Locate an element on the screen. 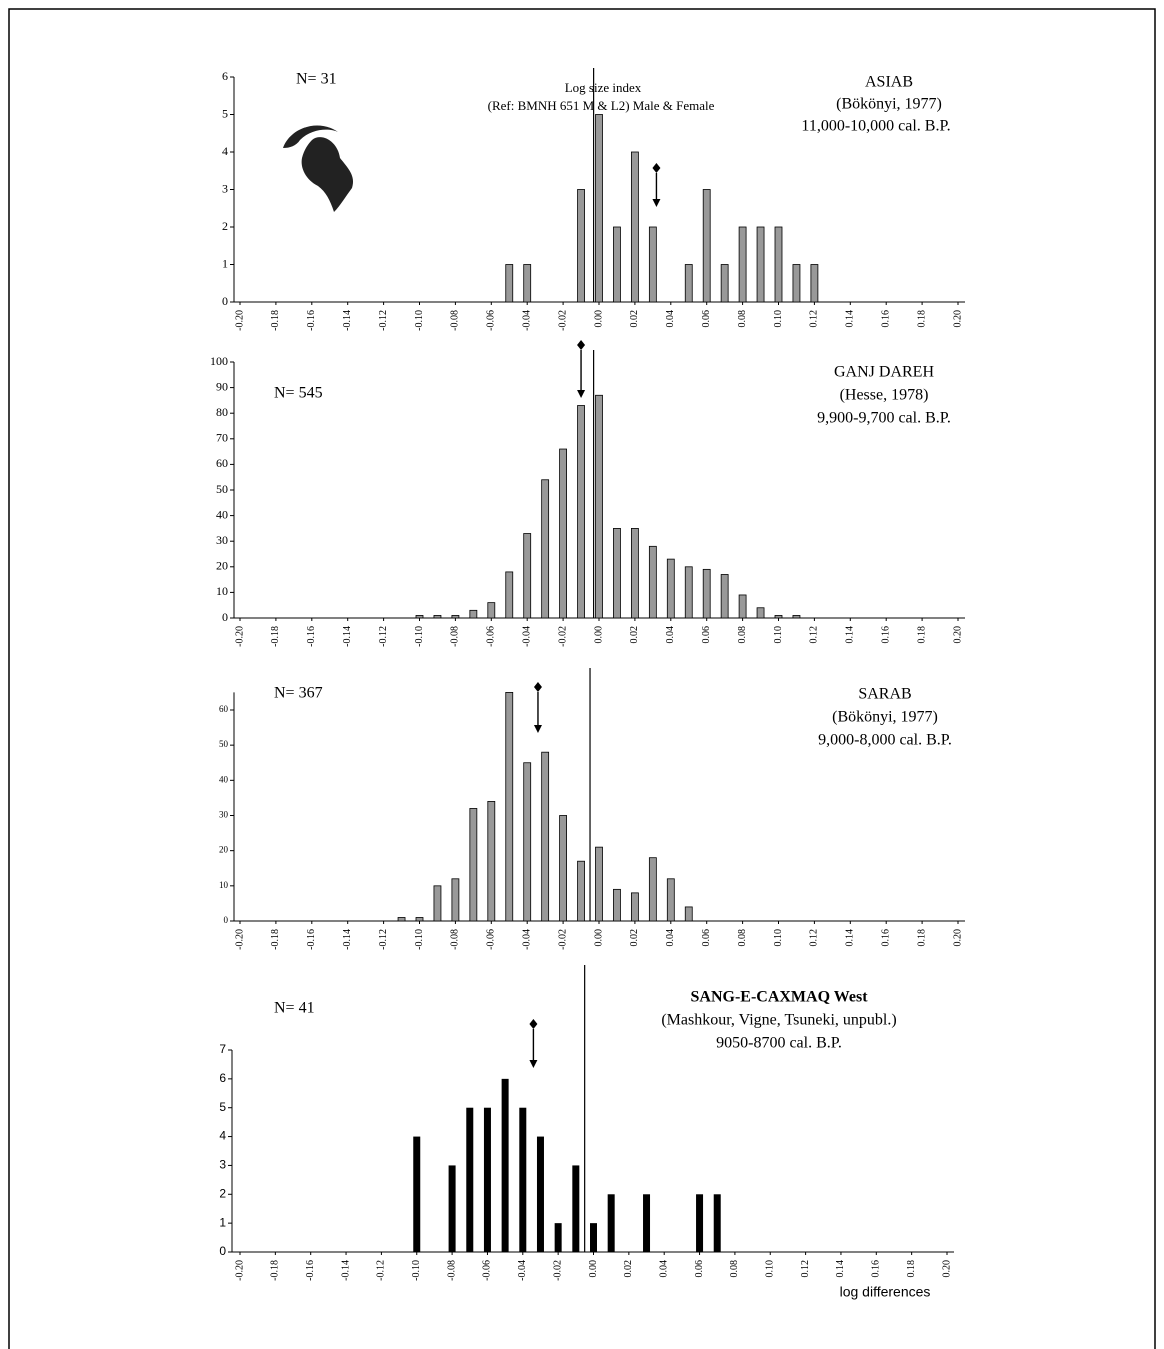  y-tick-label: 1 is located at coordinates (225, 263).